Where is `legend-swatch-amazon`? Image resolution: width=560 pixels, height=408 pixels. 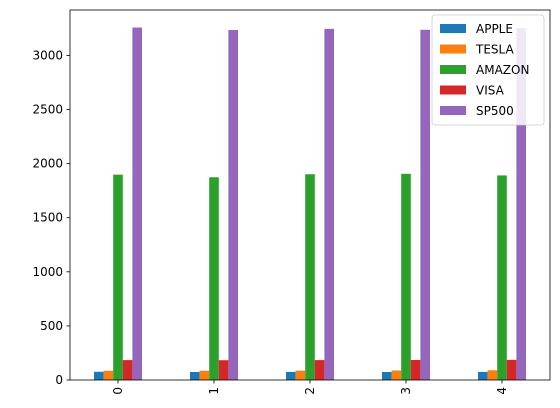
legend-swatch-amazon is located at coordinates (453, 69).